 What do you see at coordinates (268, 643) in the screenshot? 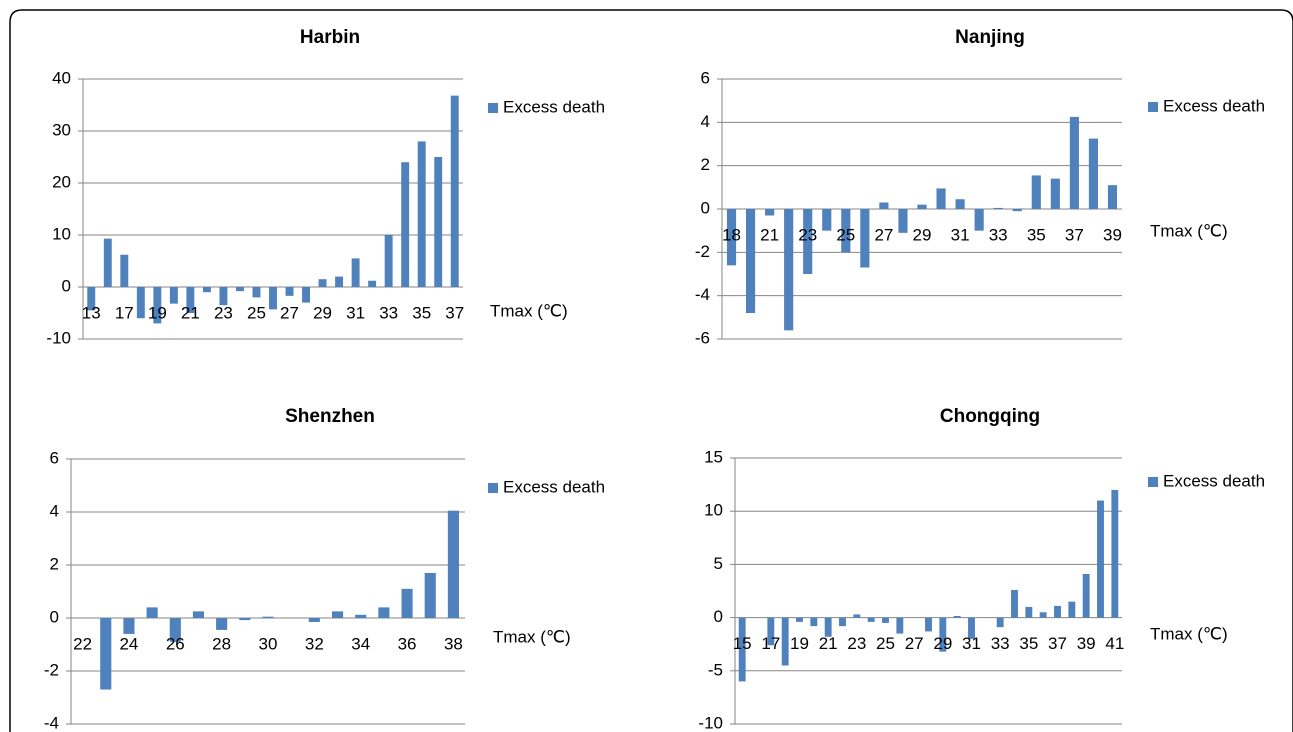
I see `x-tick-label: 30` at bounding box center [268, 643].